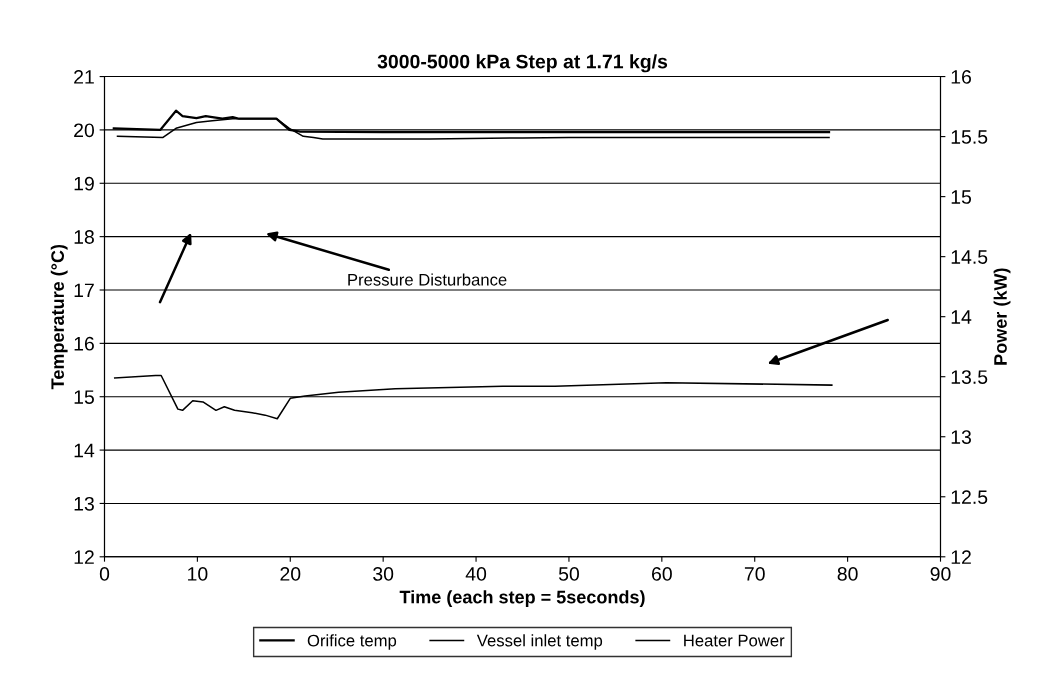  I want to click on x-tick-label: 40, so click(476, 574).